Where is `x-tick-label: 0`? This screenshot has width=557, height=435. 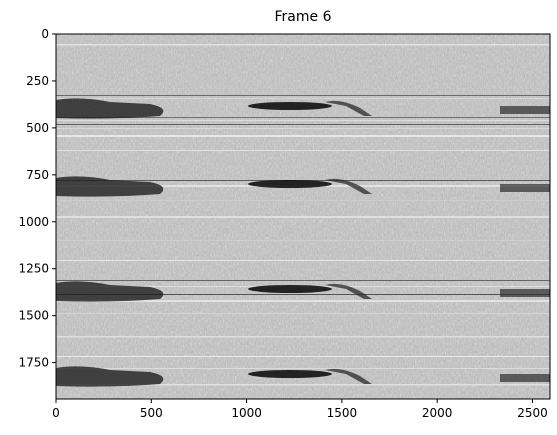 x-tick-label: 0 is located at coordinates (56, 413).